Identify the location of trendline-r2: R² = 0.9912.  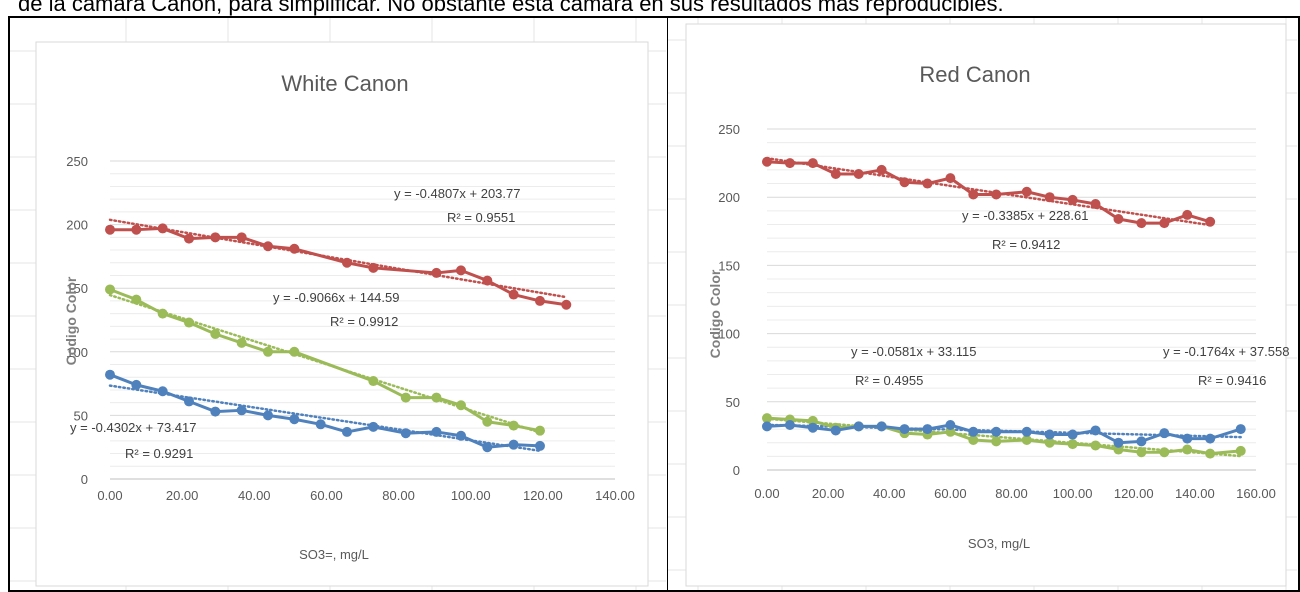
(364, 321).